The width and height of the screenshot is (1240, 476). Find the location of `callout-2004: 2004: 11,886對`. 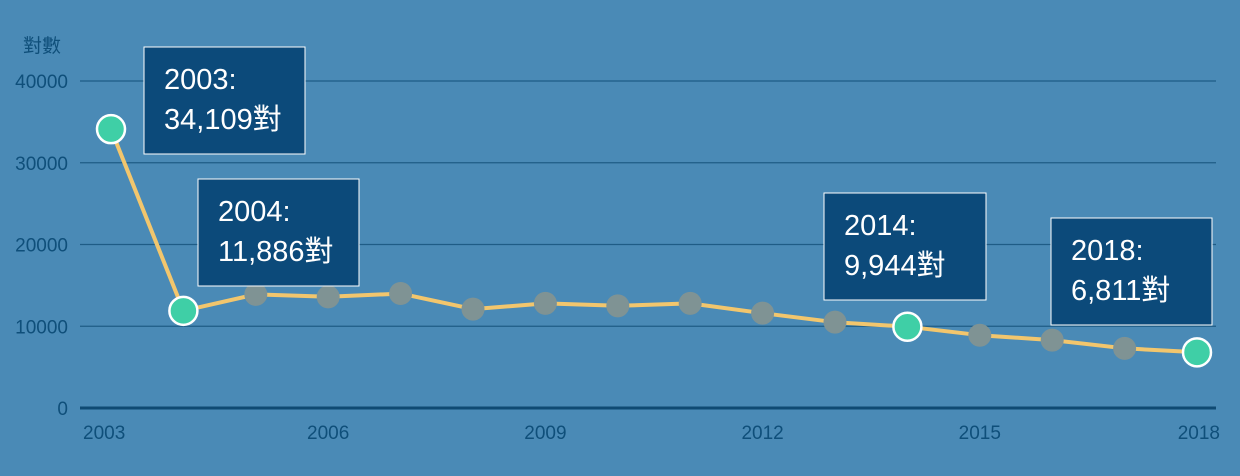

callout-2004: 2004: 11,886對 is located at coordinates (278, 232).